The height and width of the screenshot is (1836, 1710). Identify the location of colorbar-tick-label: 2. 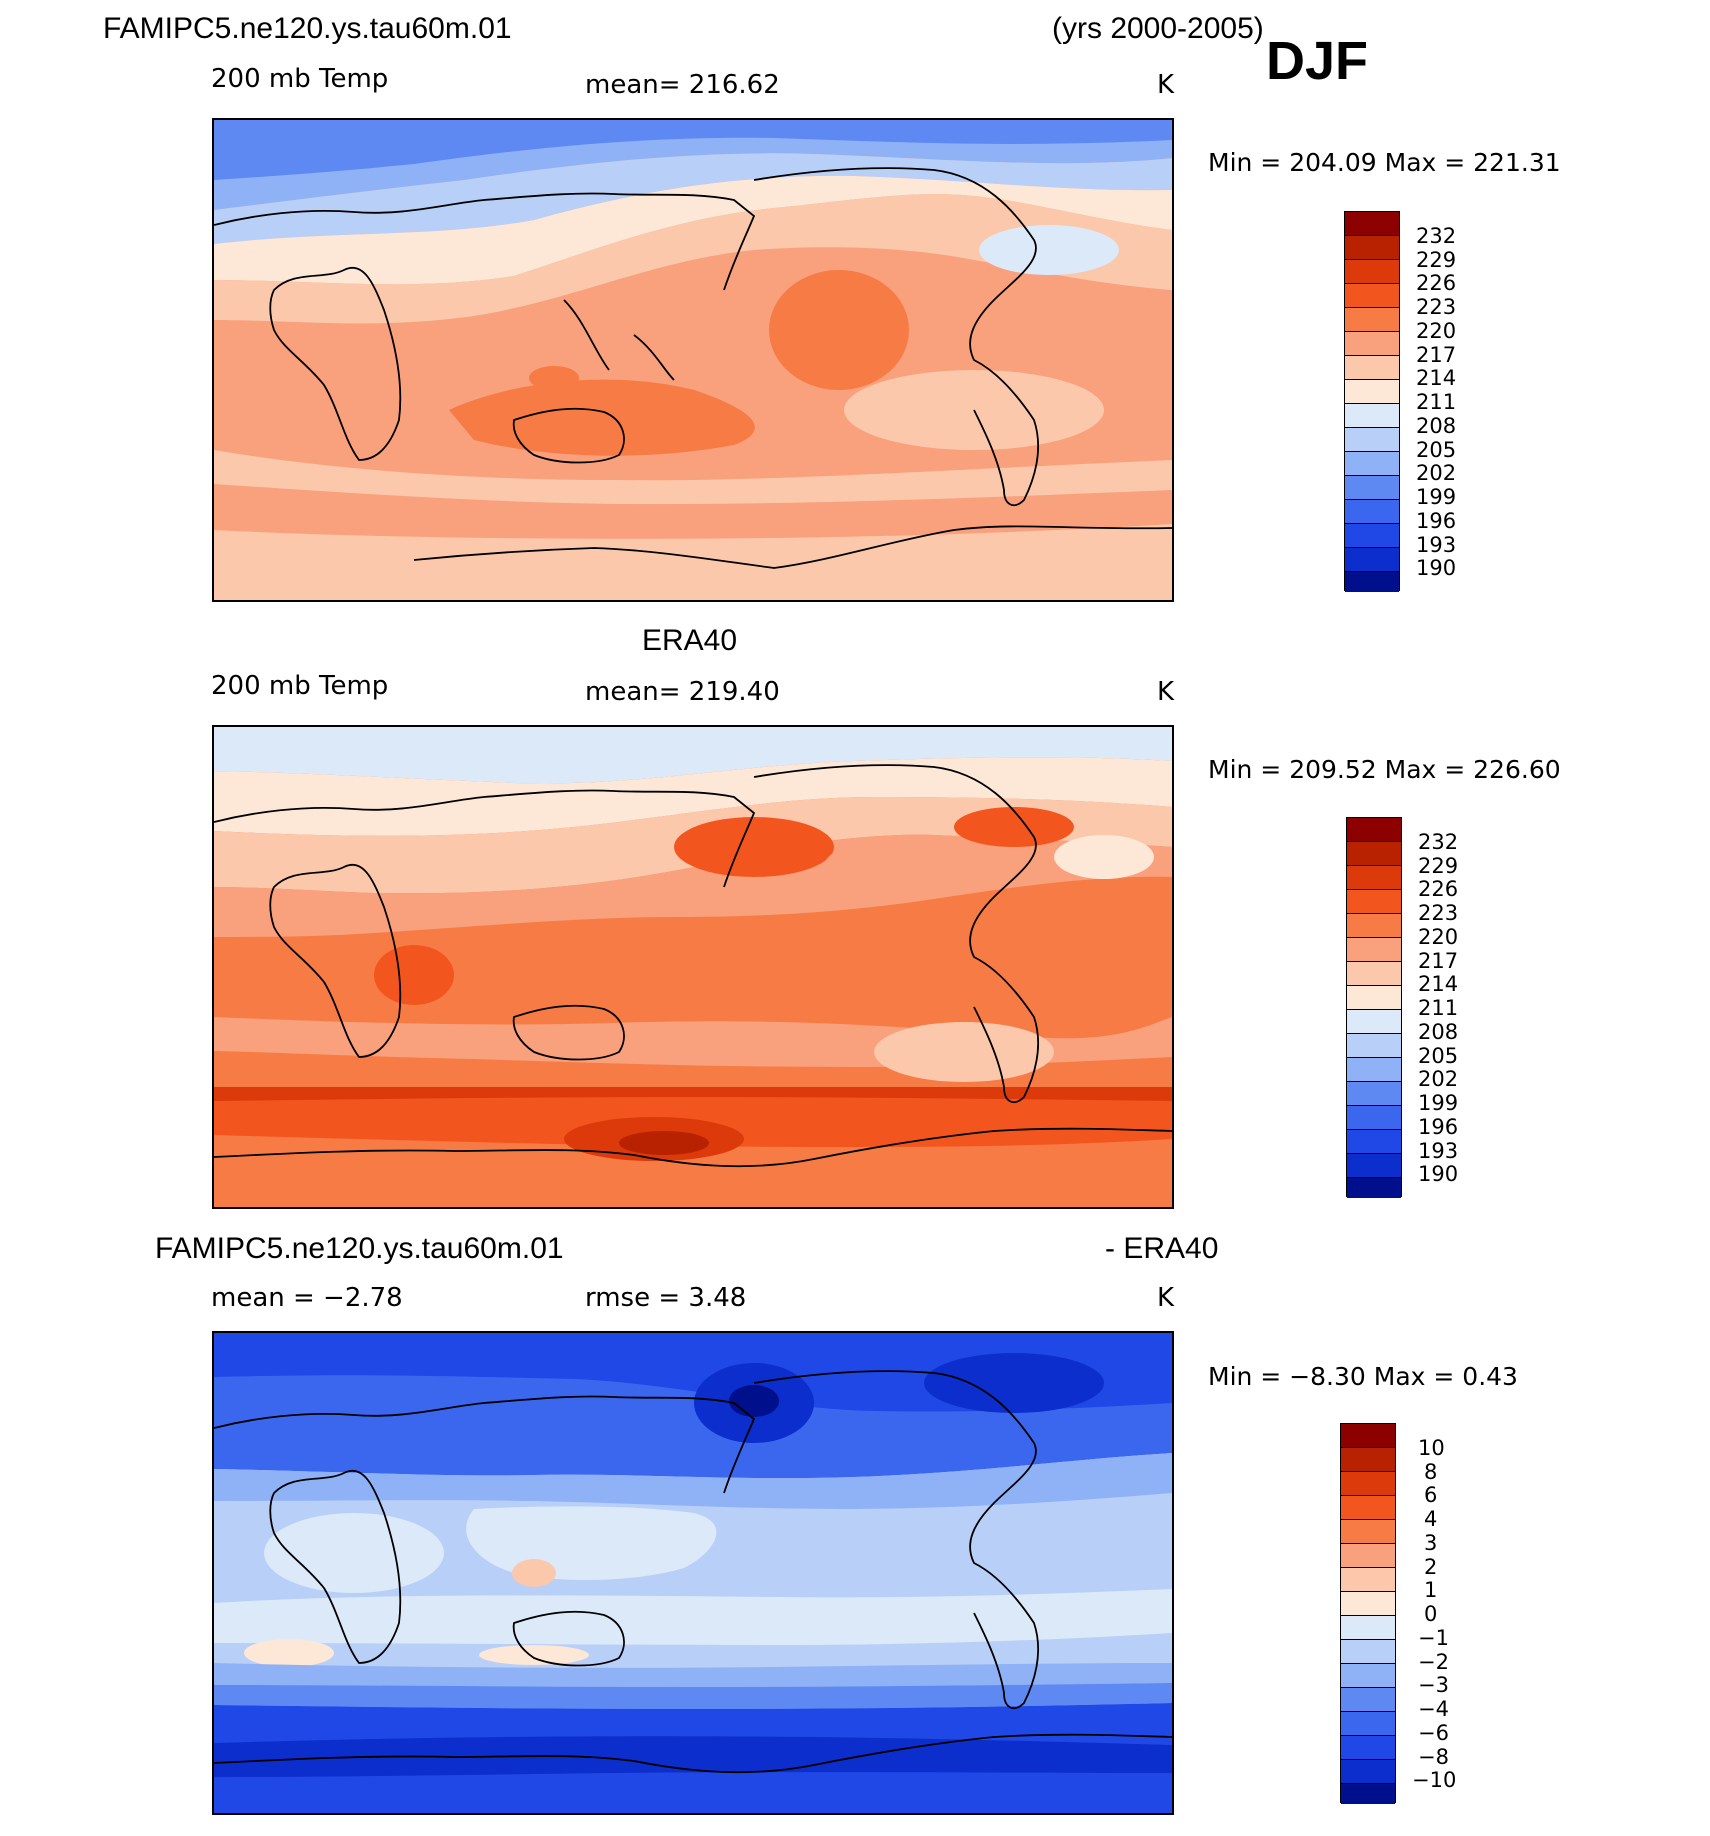
(1431, 1567).